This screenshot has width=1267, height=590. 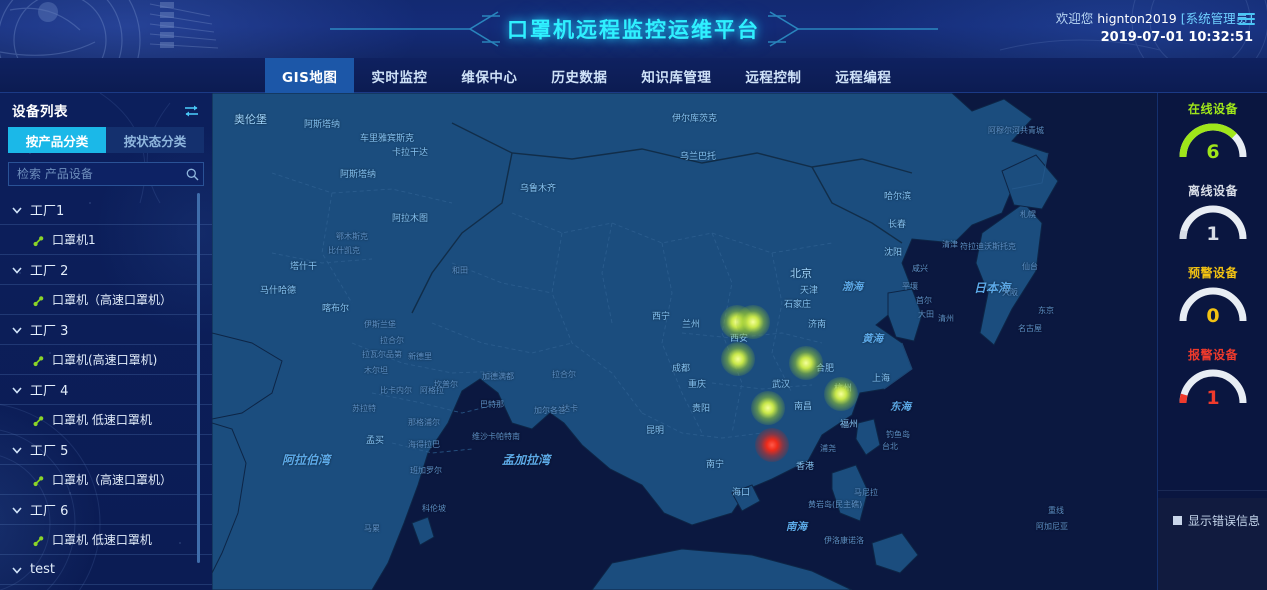 What do you see at coordinates (1213, 316) in the screenshot?
I see `gauge-value: 0` at bounding box center [1213, 316].